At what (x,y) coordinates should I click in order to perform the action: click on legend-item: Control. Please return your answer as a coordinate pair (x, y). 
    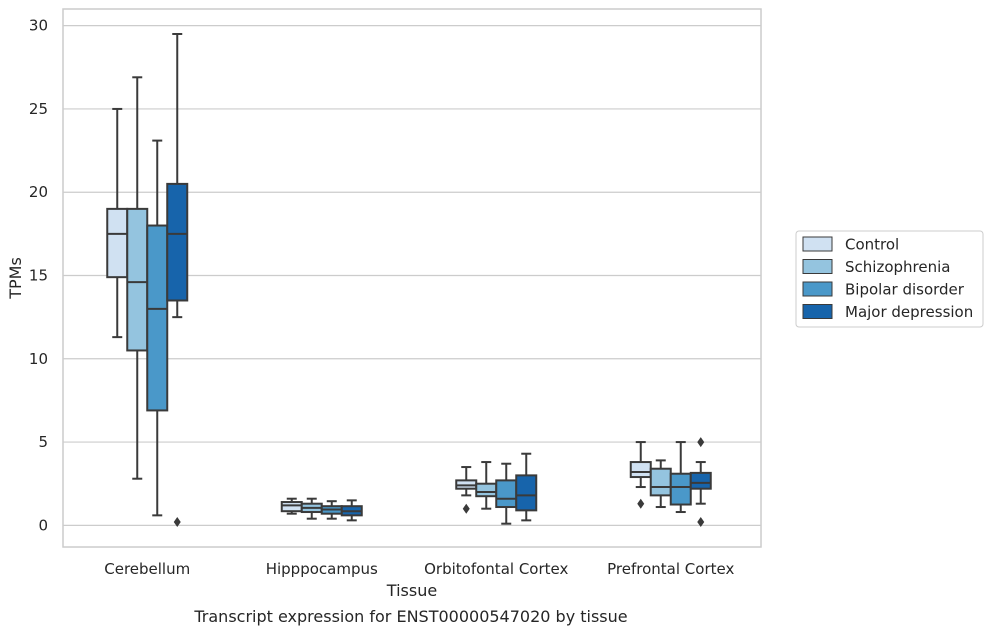
    Looking at the image, I should click on (850, 245).